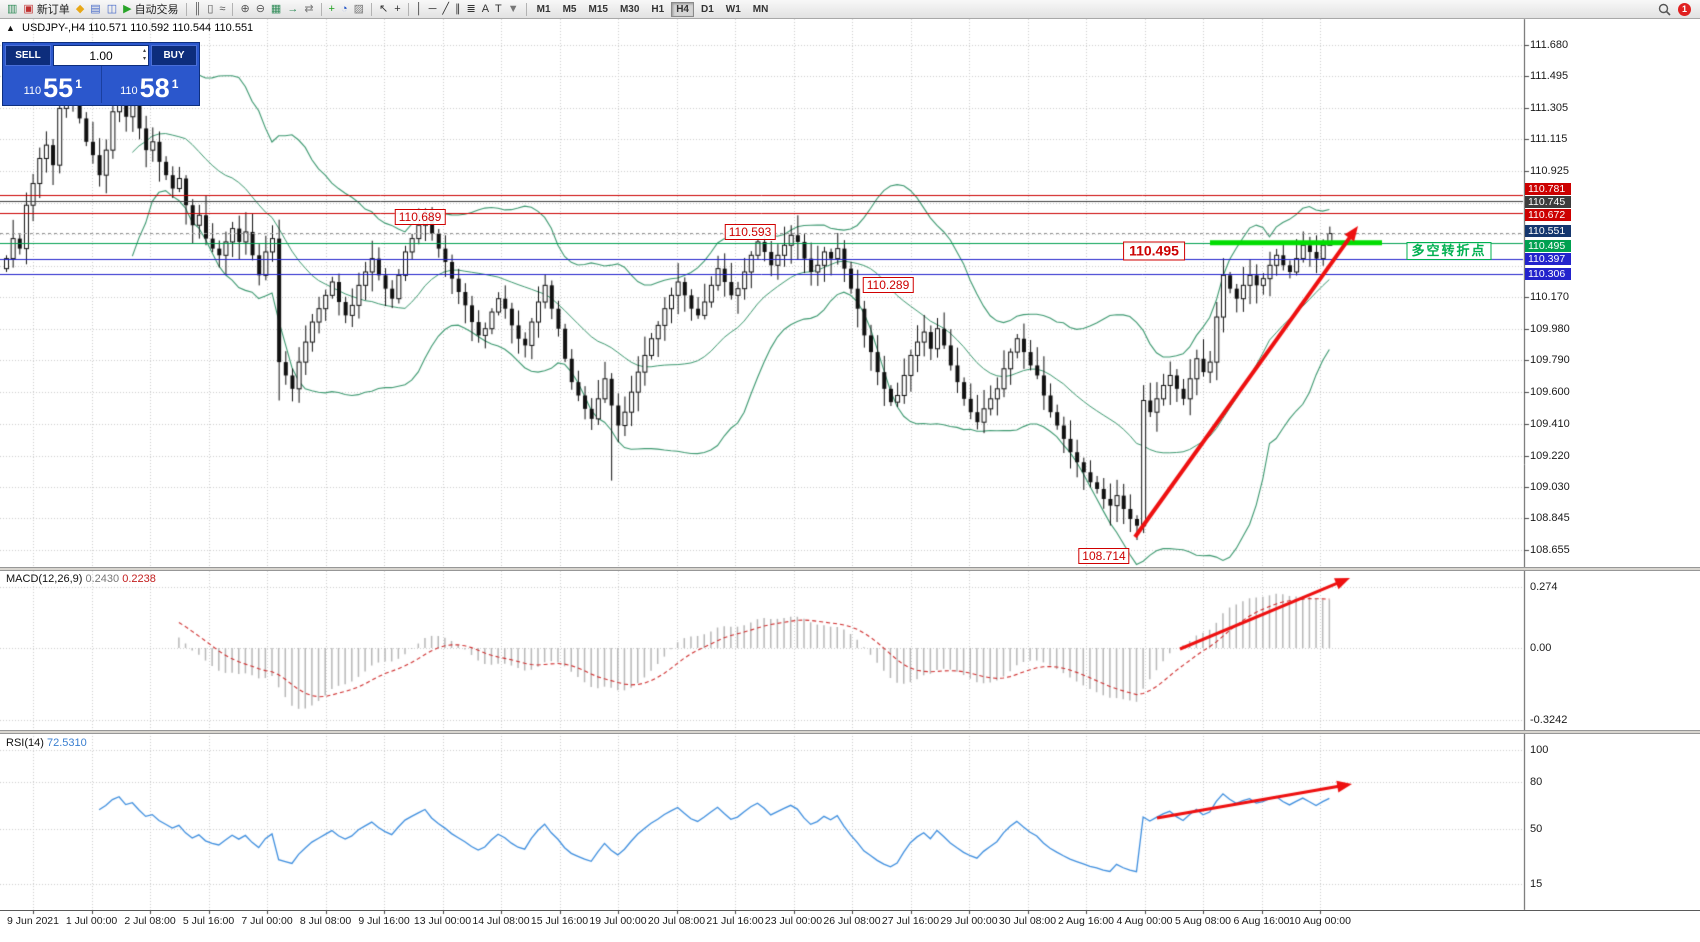 This screenshot has height=942, width=1700. I want to click on price-axis-label: 108.655, so click(1550, 549).